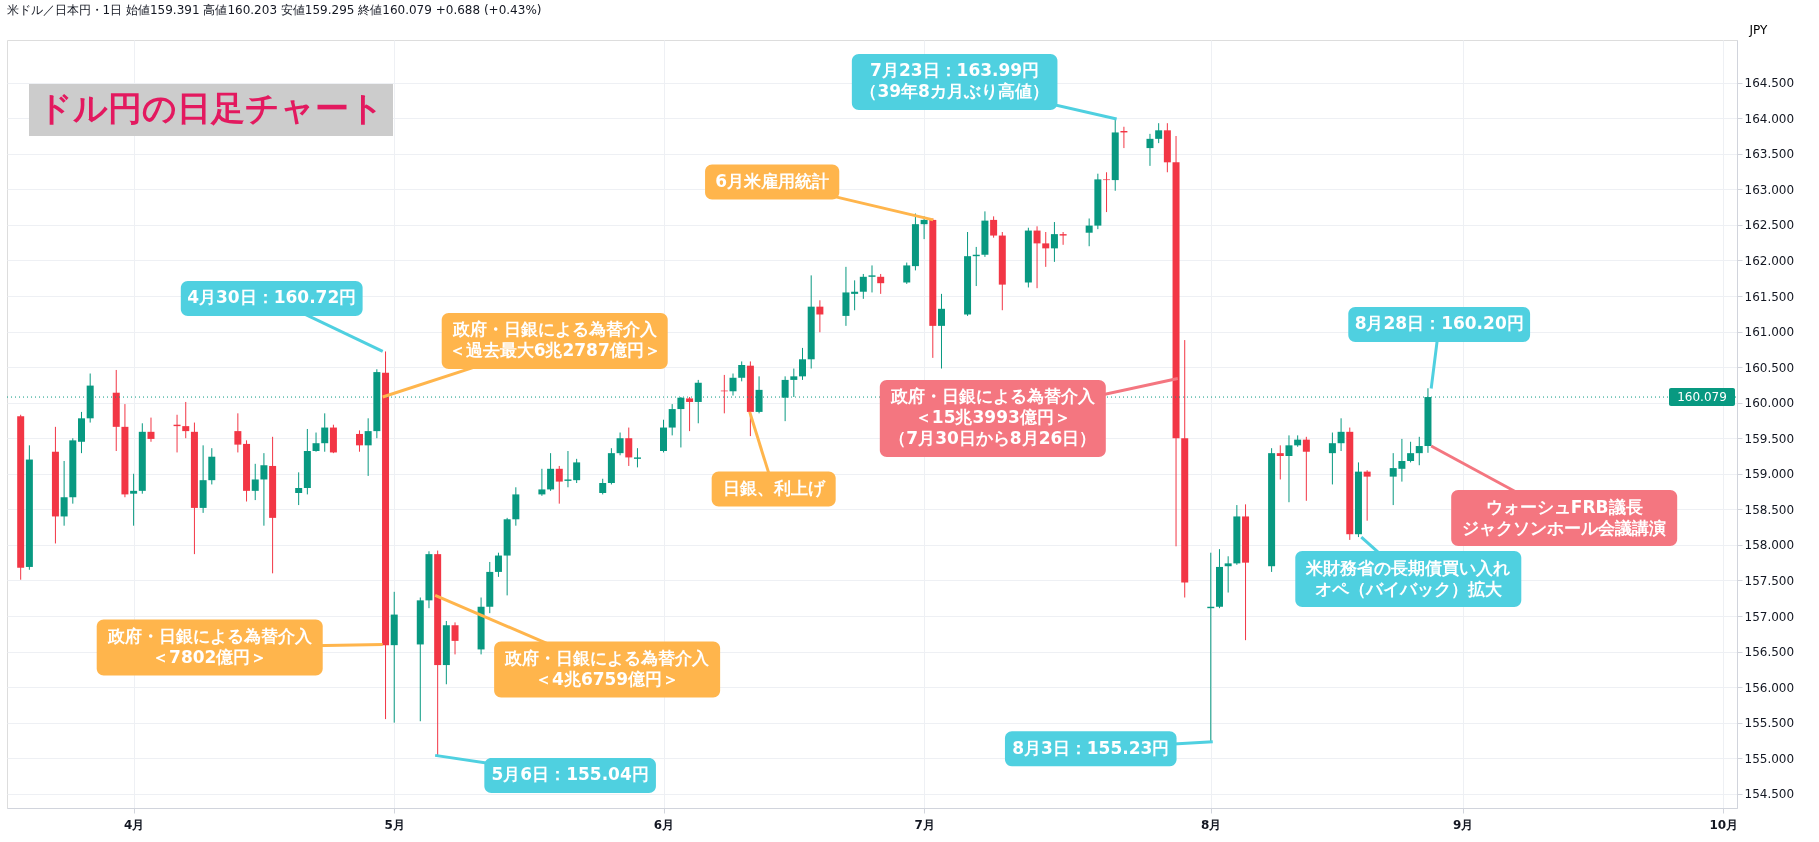 This screenshot has height=842, width=1819. I want to click on y-tick-label: 164.000, so click(1769, 118).